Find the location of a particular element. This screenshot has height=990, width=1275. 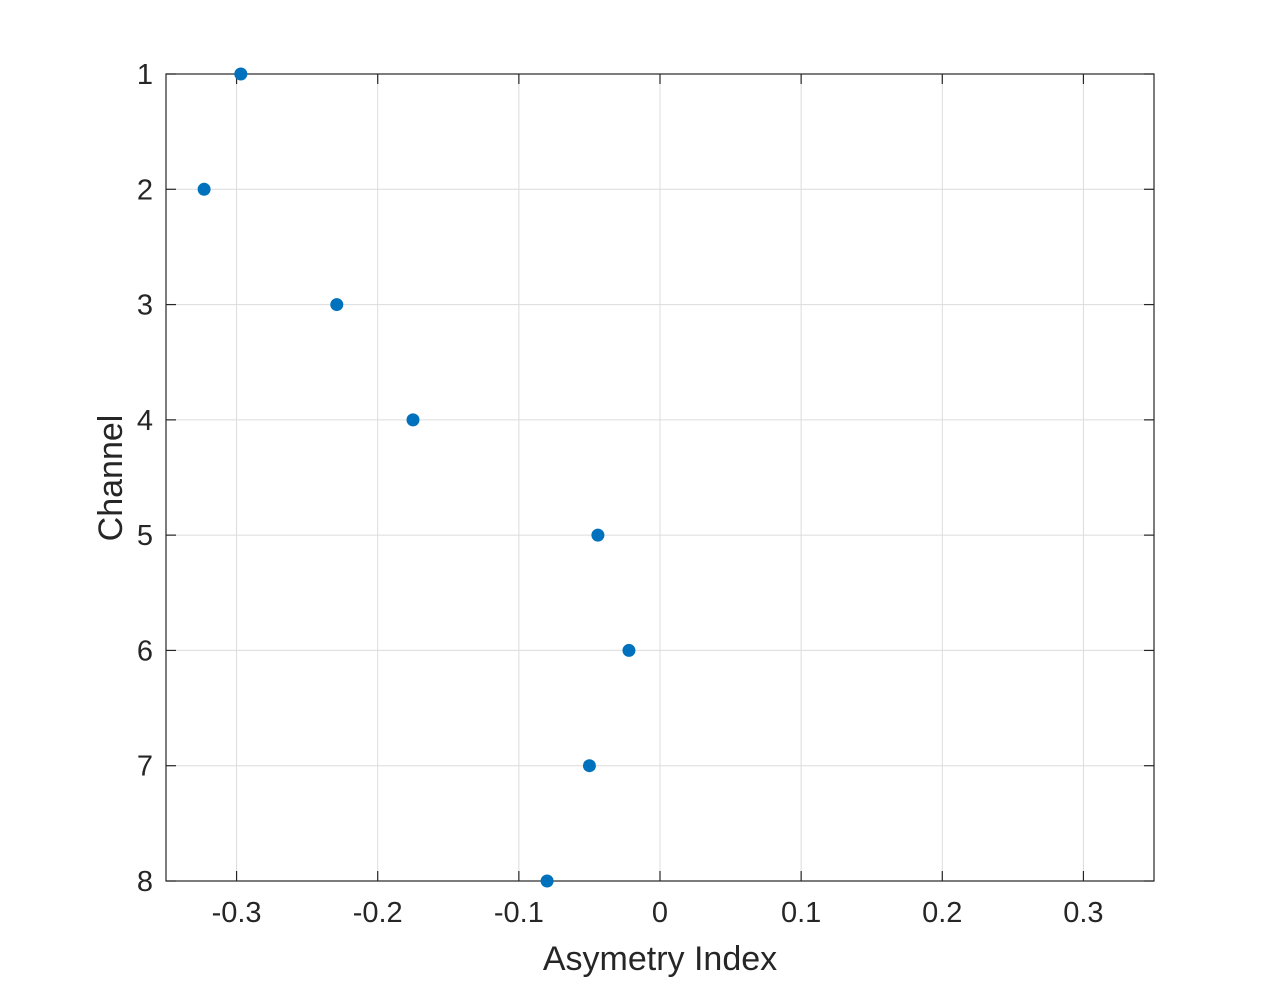

y-tick-label: 1 is located at coordinates (145, 75).